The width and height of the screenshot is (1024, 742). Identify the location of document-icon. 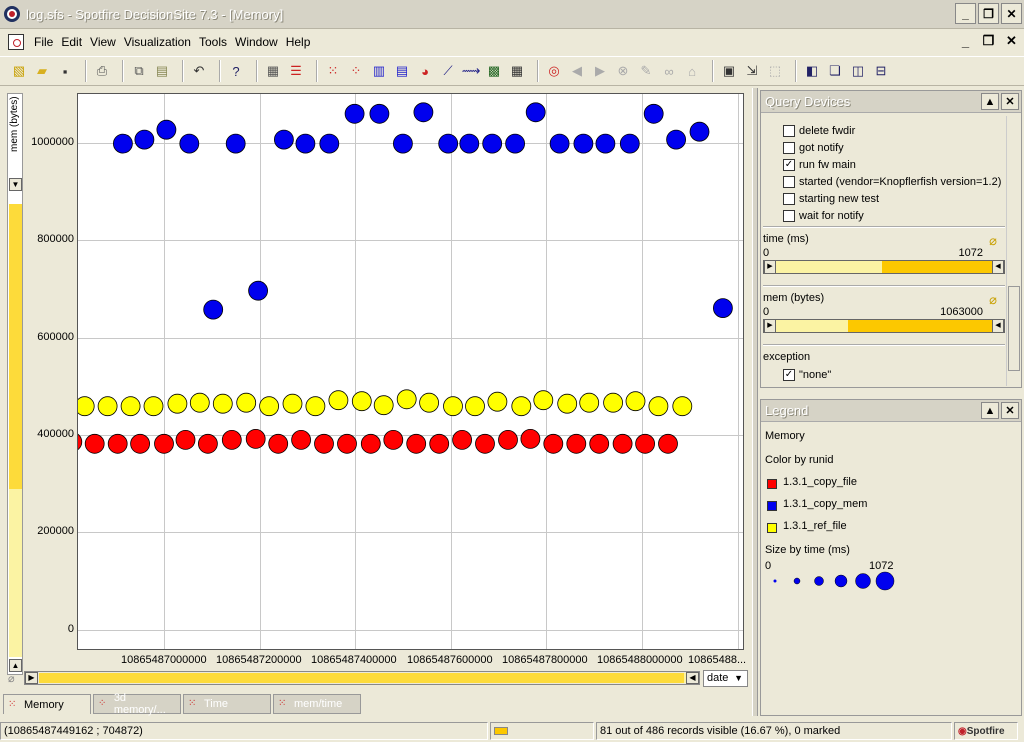
(16, 42).